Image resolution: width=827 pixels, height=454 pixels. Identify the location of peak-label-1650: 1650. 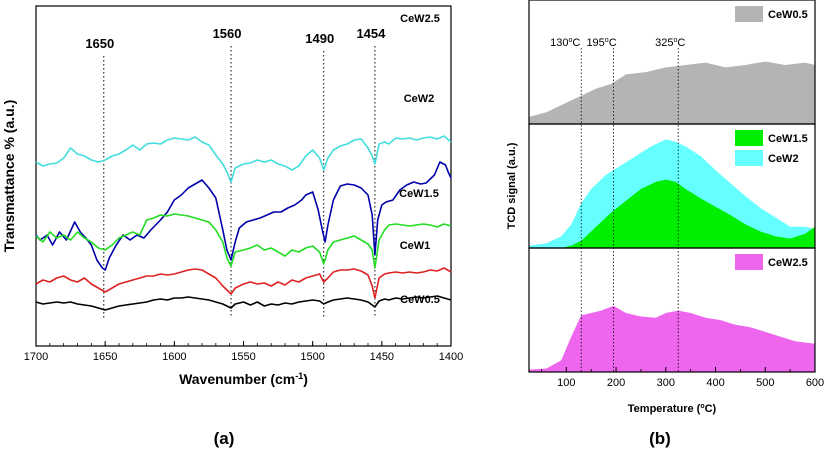
(99, 43).